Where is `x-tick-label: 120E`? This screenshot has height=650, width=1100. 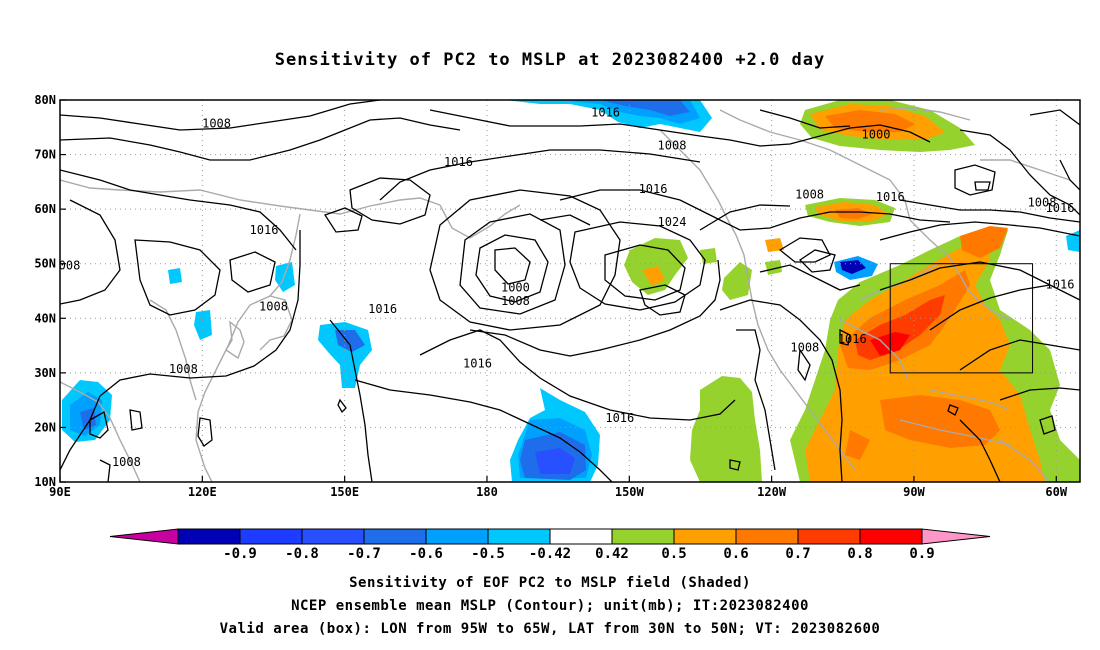 x-tick-label: 120E is located at coordinates (202, 492).